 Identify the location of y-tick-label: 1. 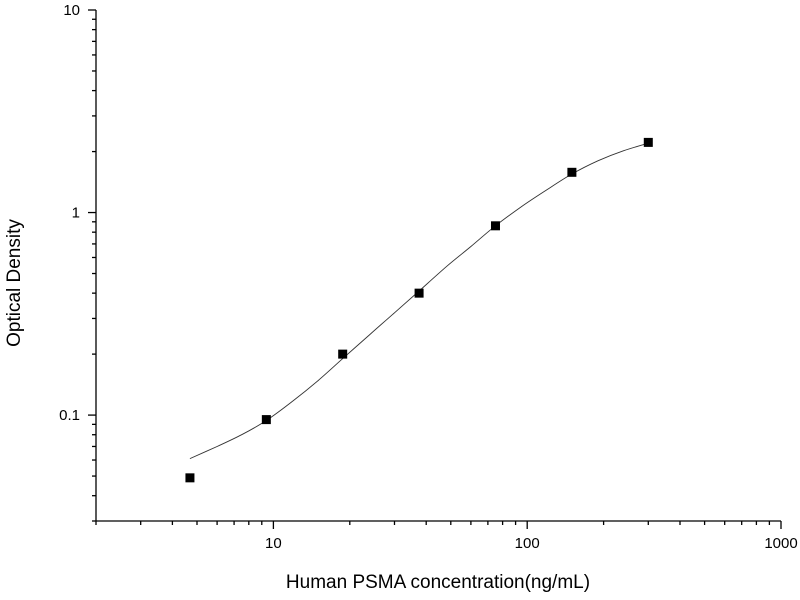
(76, 213).